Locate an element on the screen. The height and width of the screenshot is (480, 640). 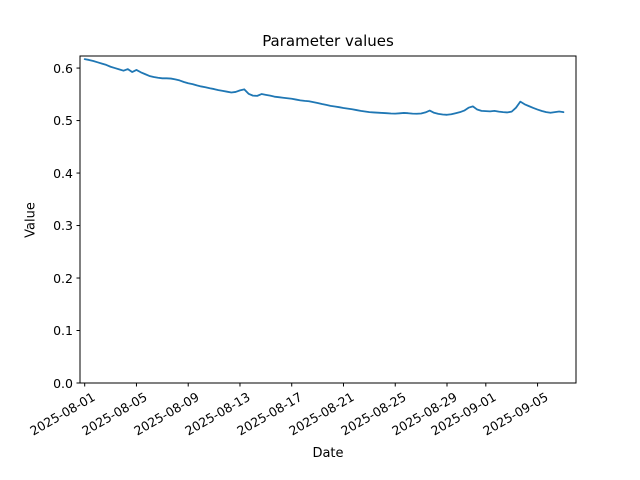
parameter-values-line is located at coordinates (324, 87).